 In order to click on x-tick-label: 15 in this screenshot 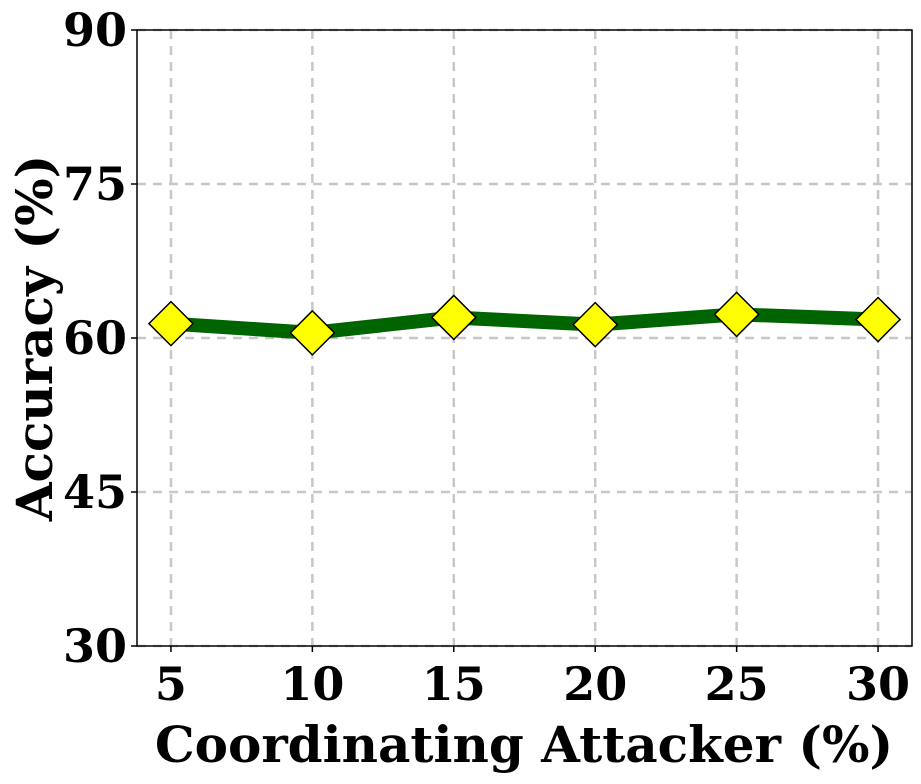, I will do `click(454, 684)`.